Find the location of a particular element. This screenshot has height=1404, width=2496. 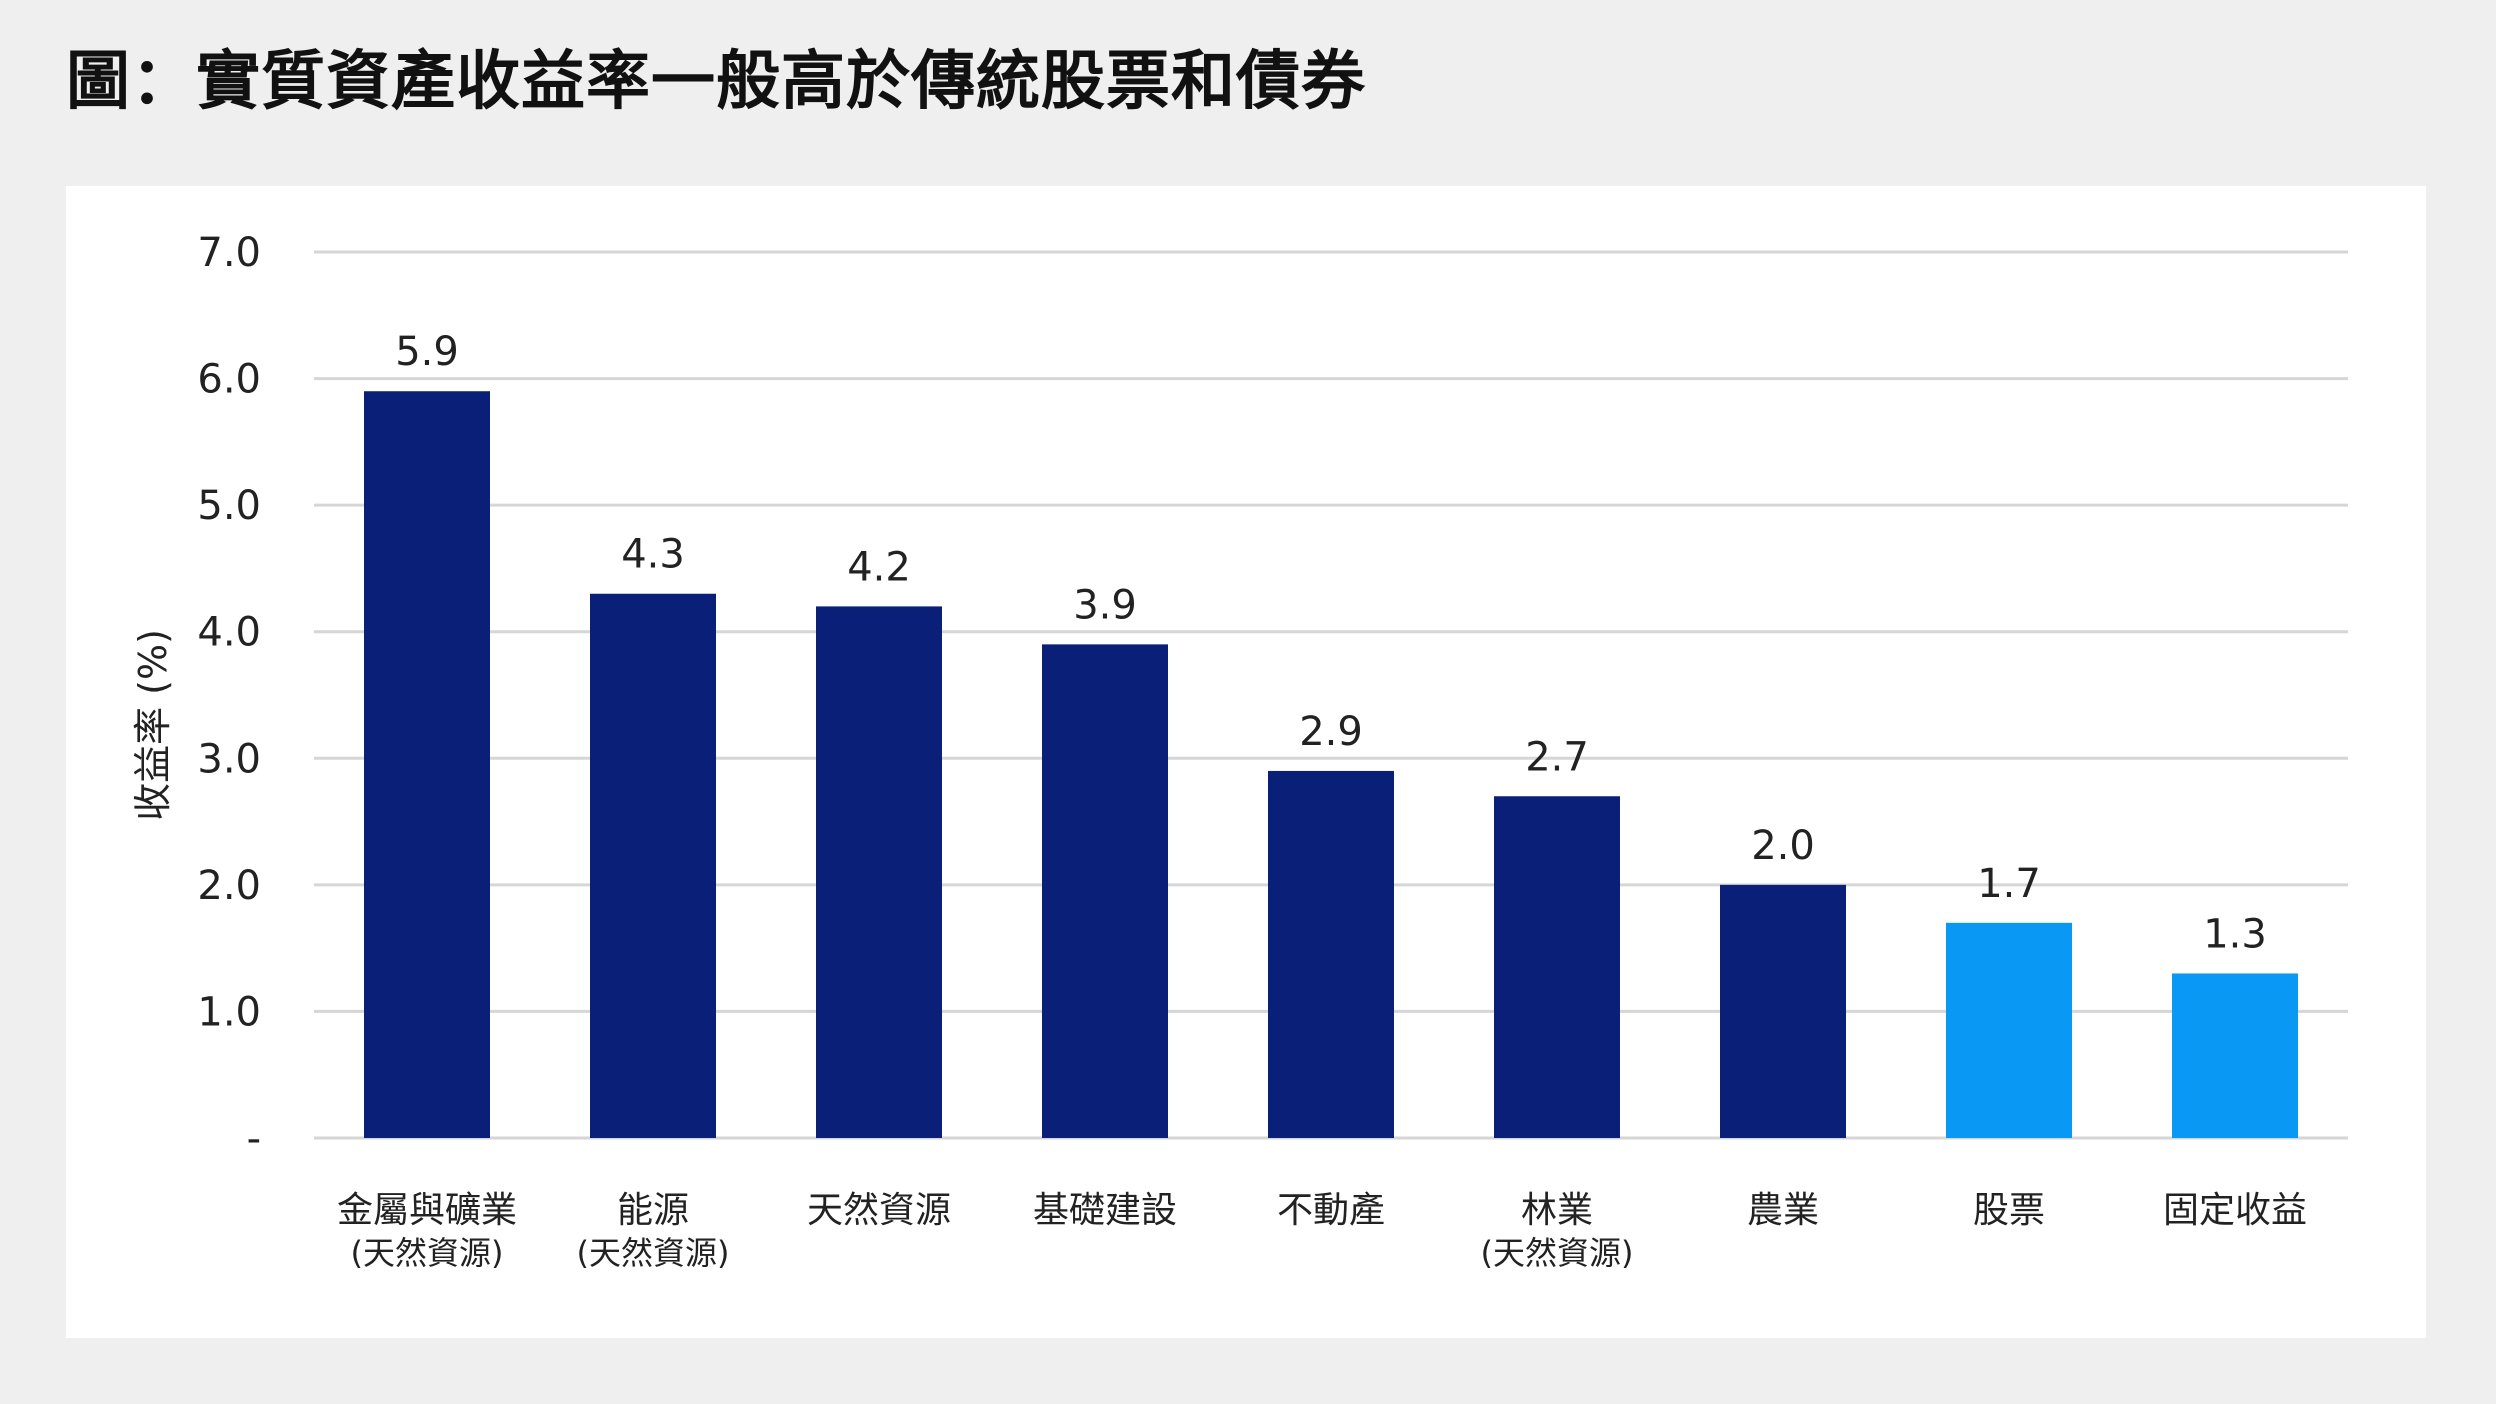

x-tick-label: 天然資源 is located at coordinates (879, 1210).